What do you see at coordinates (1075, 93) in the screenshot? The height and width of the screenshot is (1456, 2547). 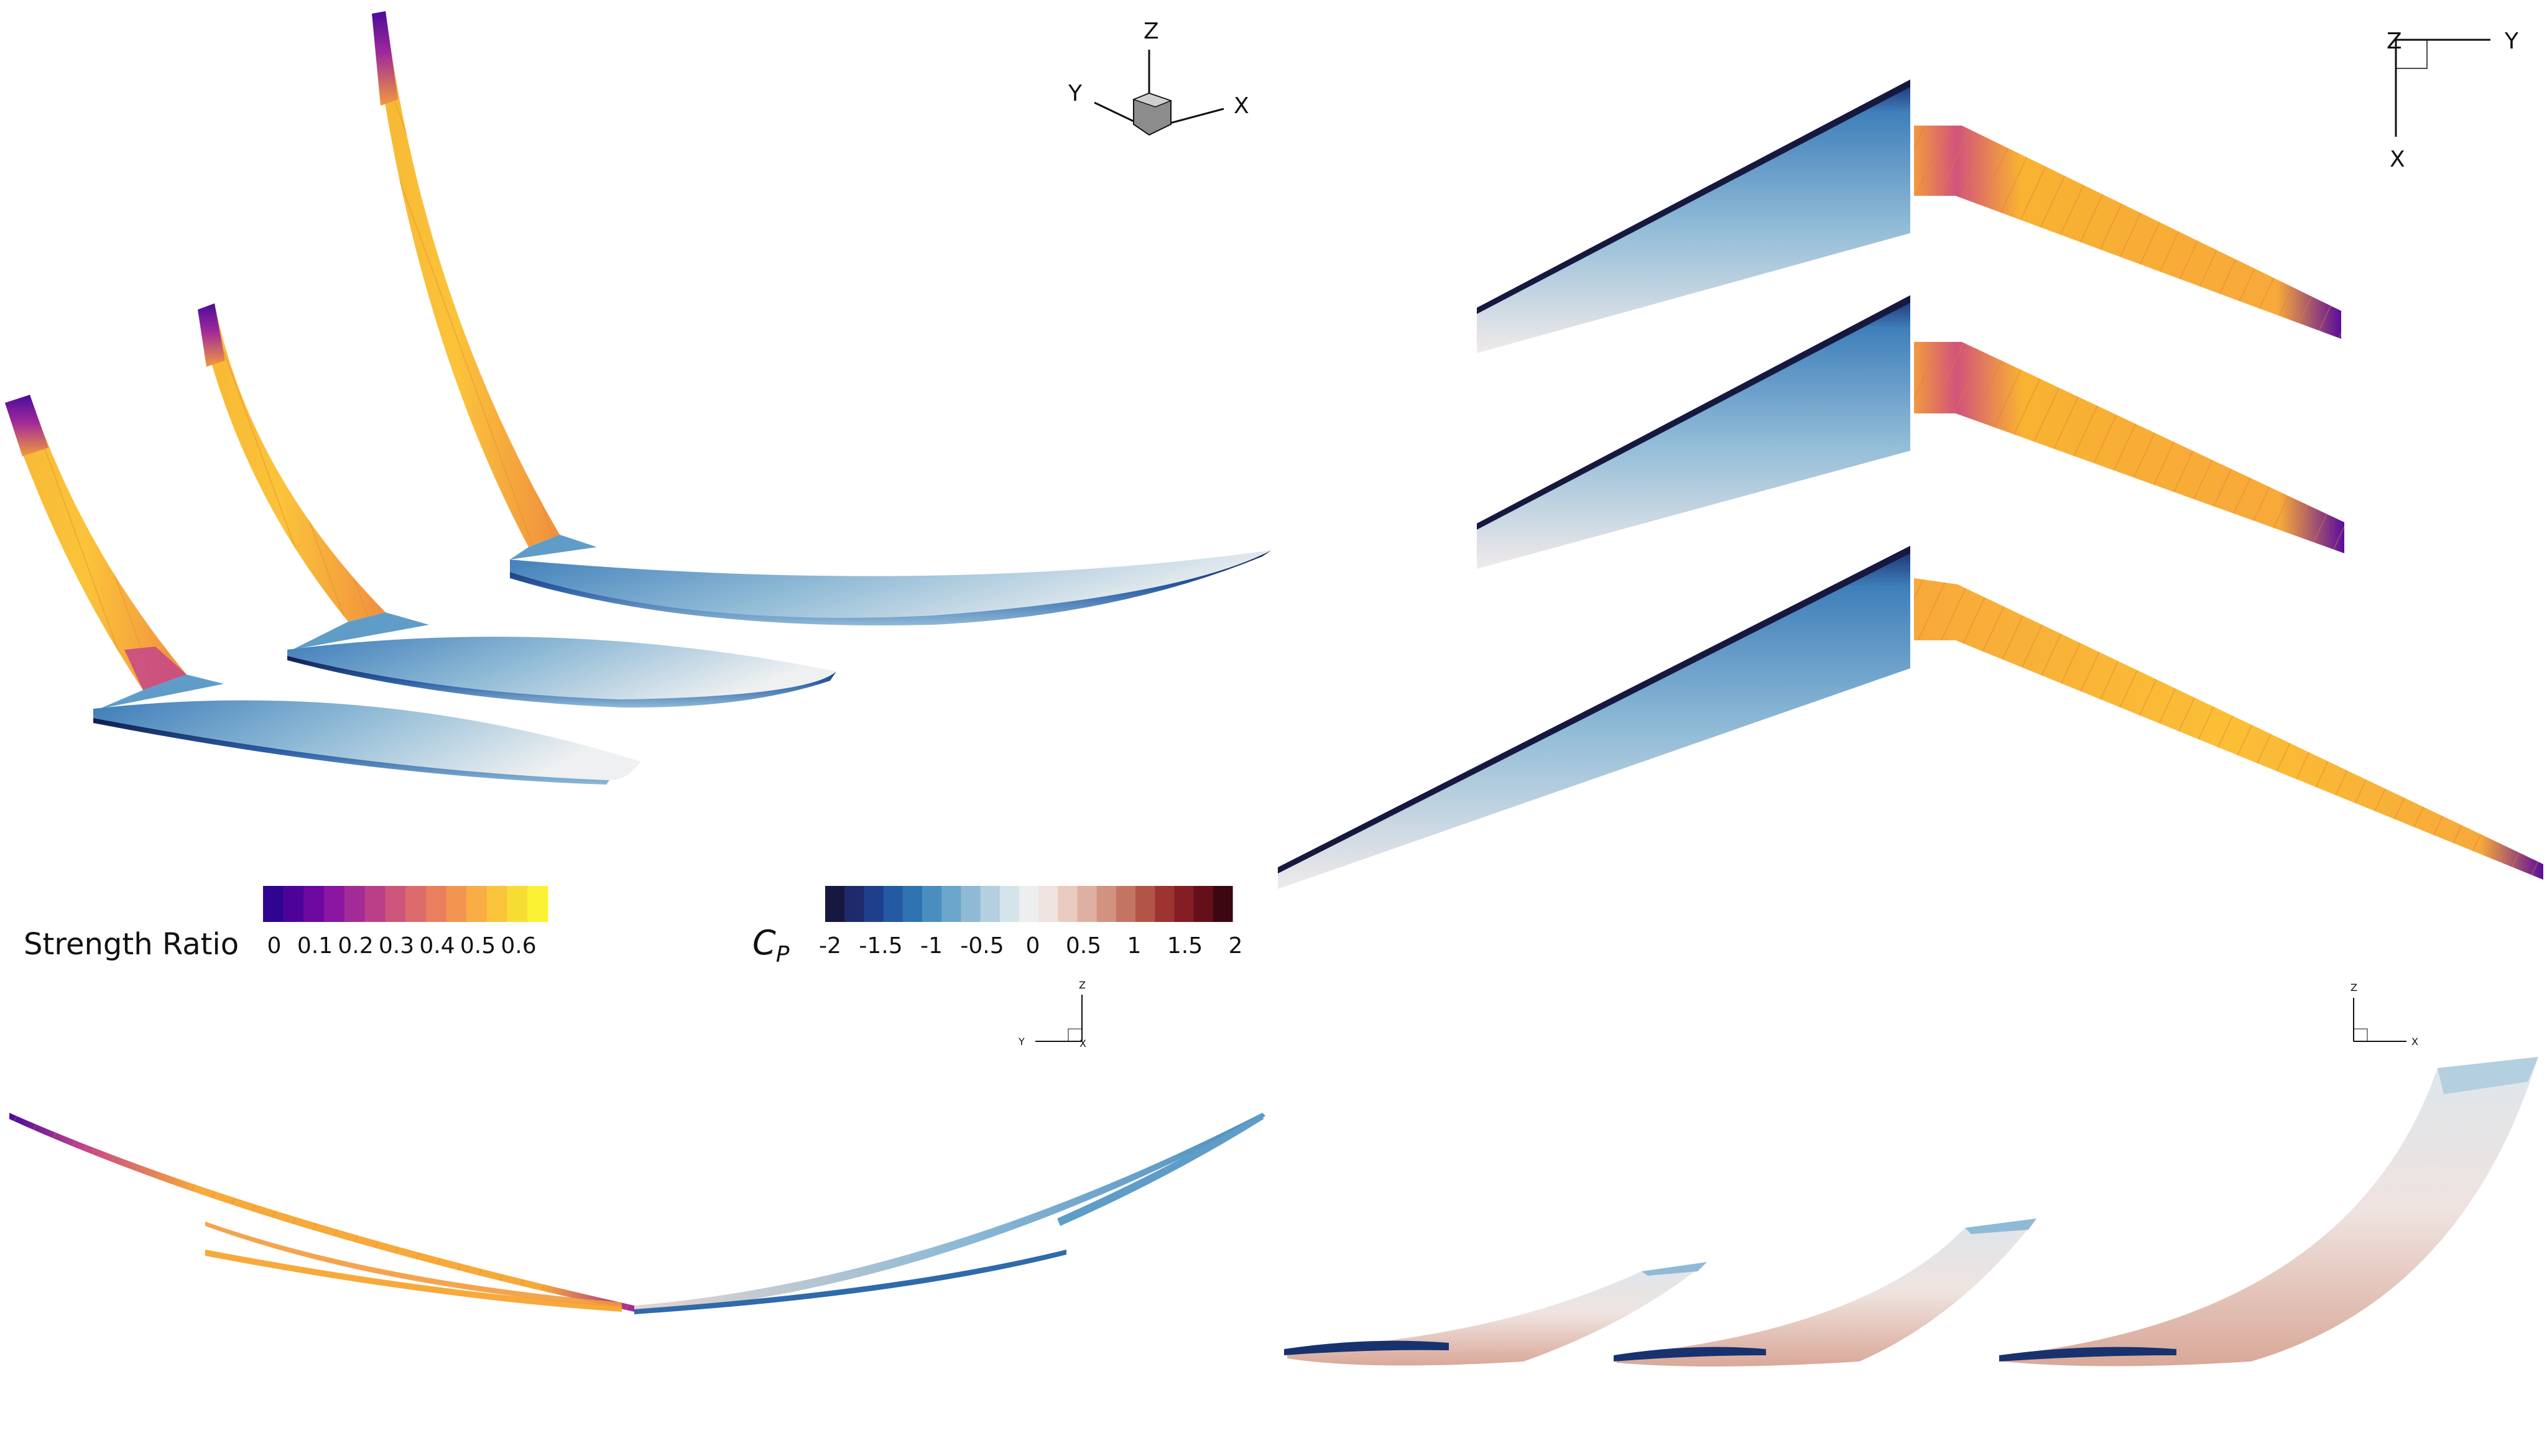 I see `iso-axis-y-label: Y` at bounding box center [1075, 93].